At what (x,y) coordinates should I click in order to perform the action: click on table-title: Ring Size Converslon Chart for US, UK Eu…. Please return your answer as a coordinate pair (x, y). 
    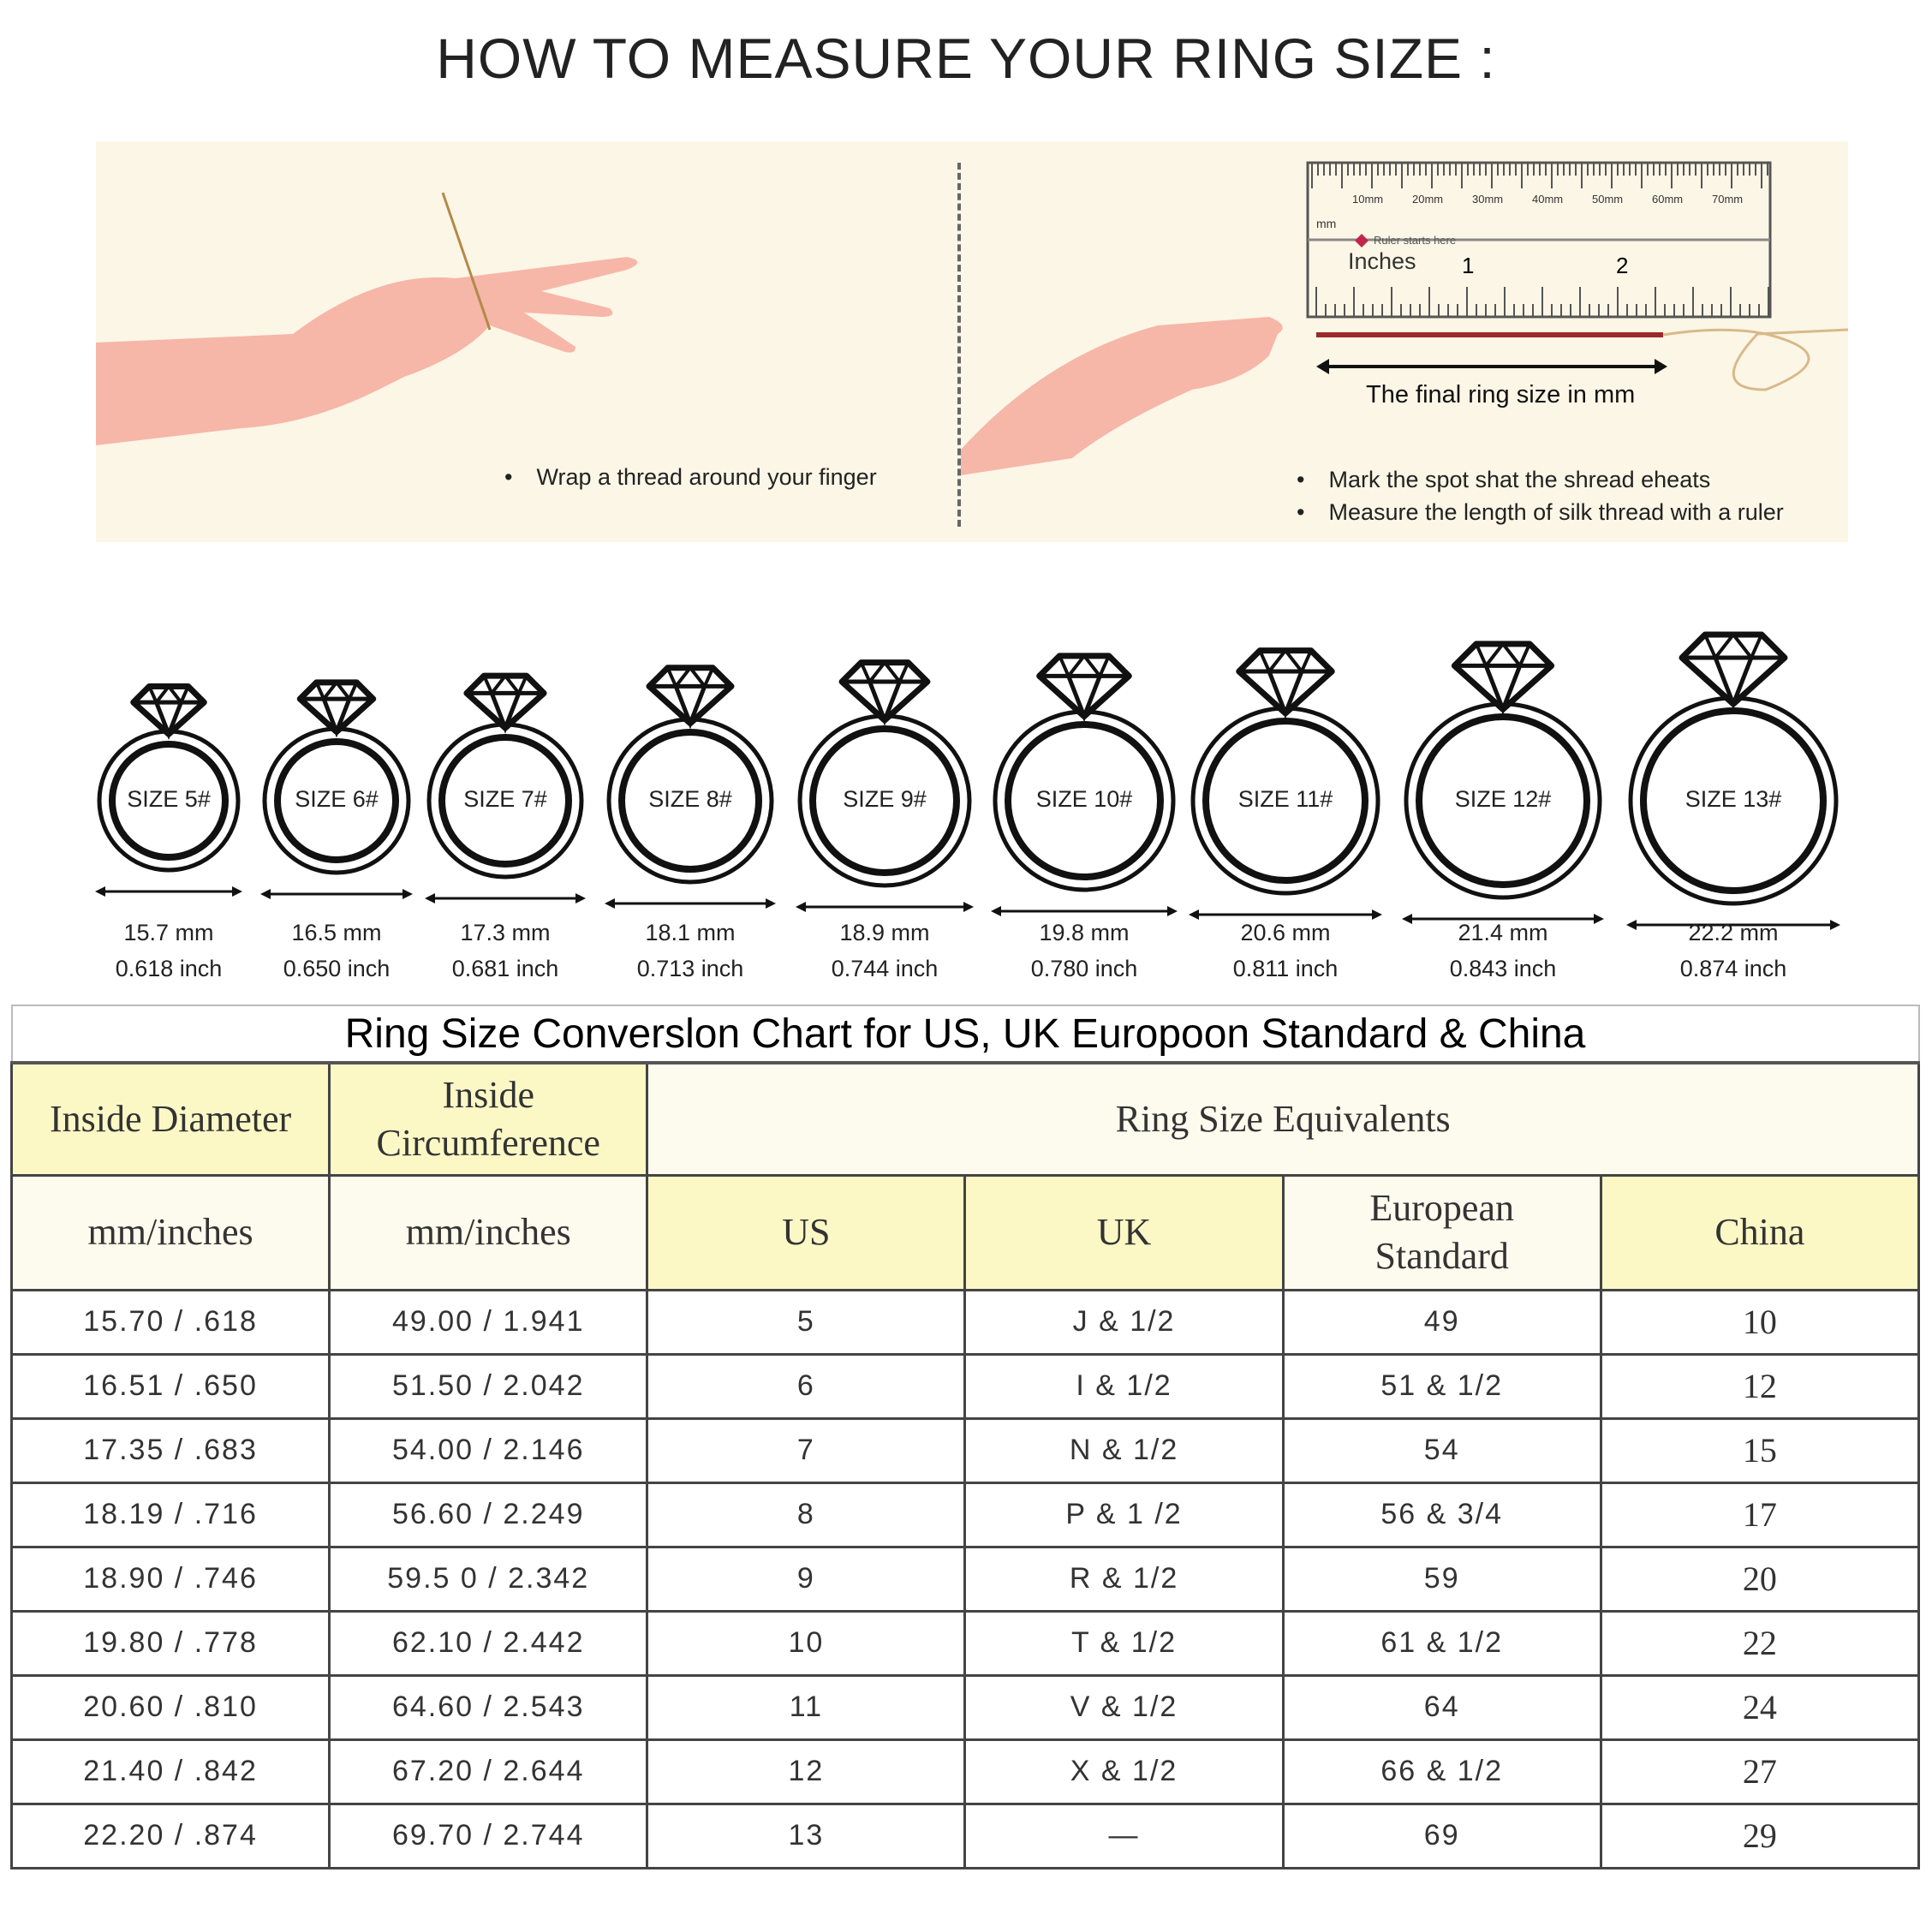
    Looking at the image, I should click on (965, 1035).